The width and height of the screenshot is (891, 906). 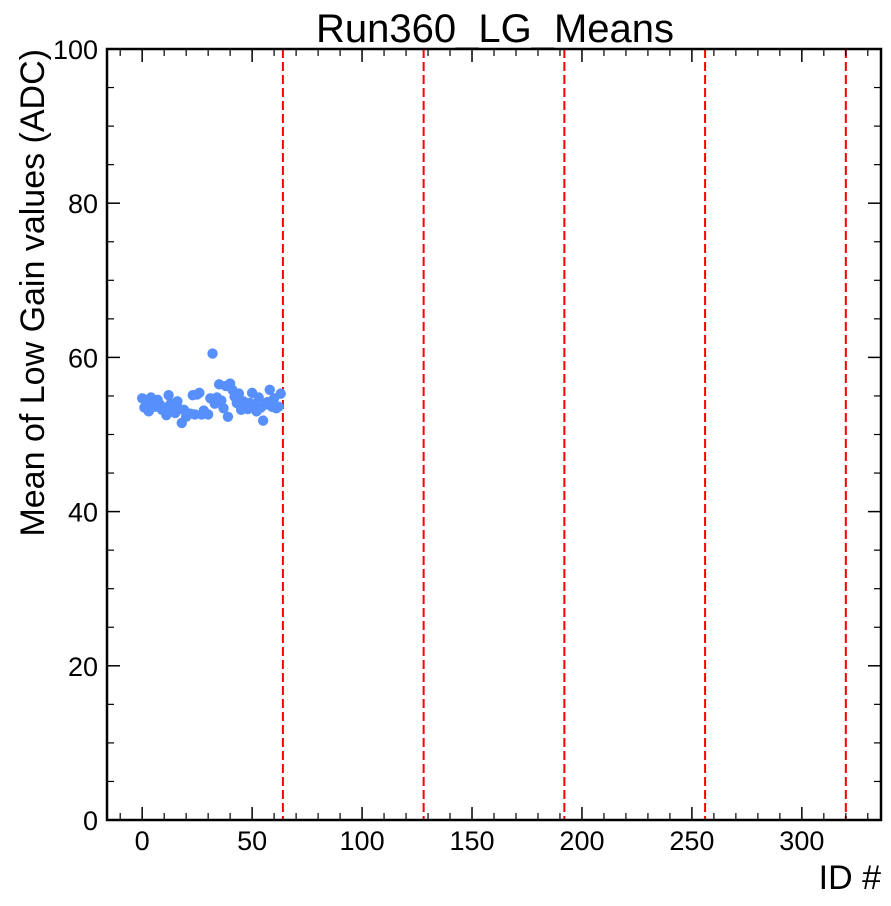 What do you see at coordinates (90, 821) in the screenshot?
I see `y-tick-label: 0` at bounding box center [90, 821].